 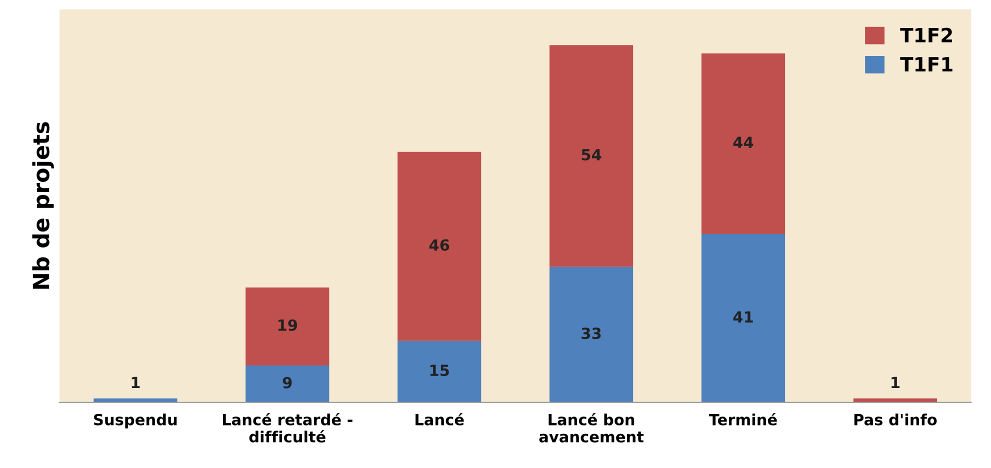 What do you see at coordinates (135, 421) in the screenshot?
I see `x-tick-label: Suspendu` at bounding box center [135, 421].